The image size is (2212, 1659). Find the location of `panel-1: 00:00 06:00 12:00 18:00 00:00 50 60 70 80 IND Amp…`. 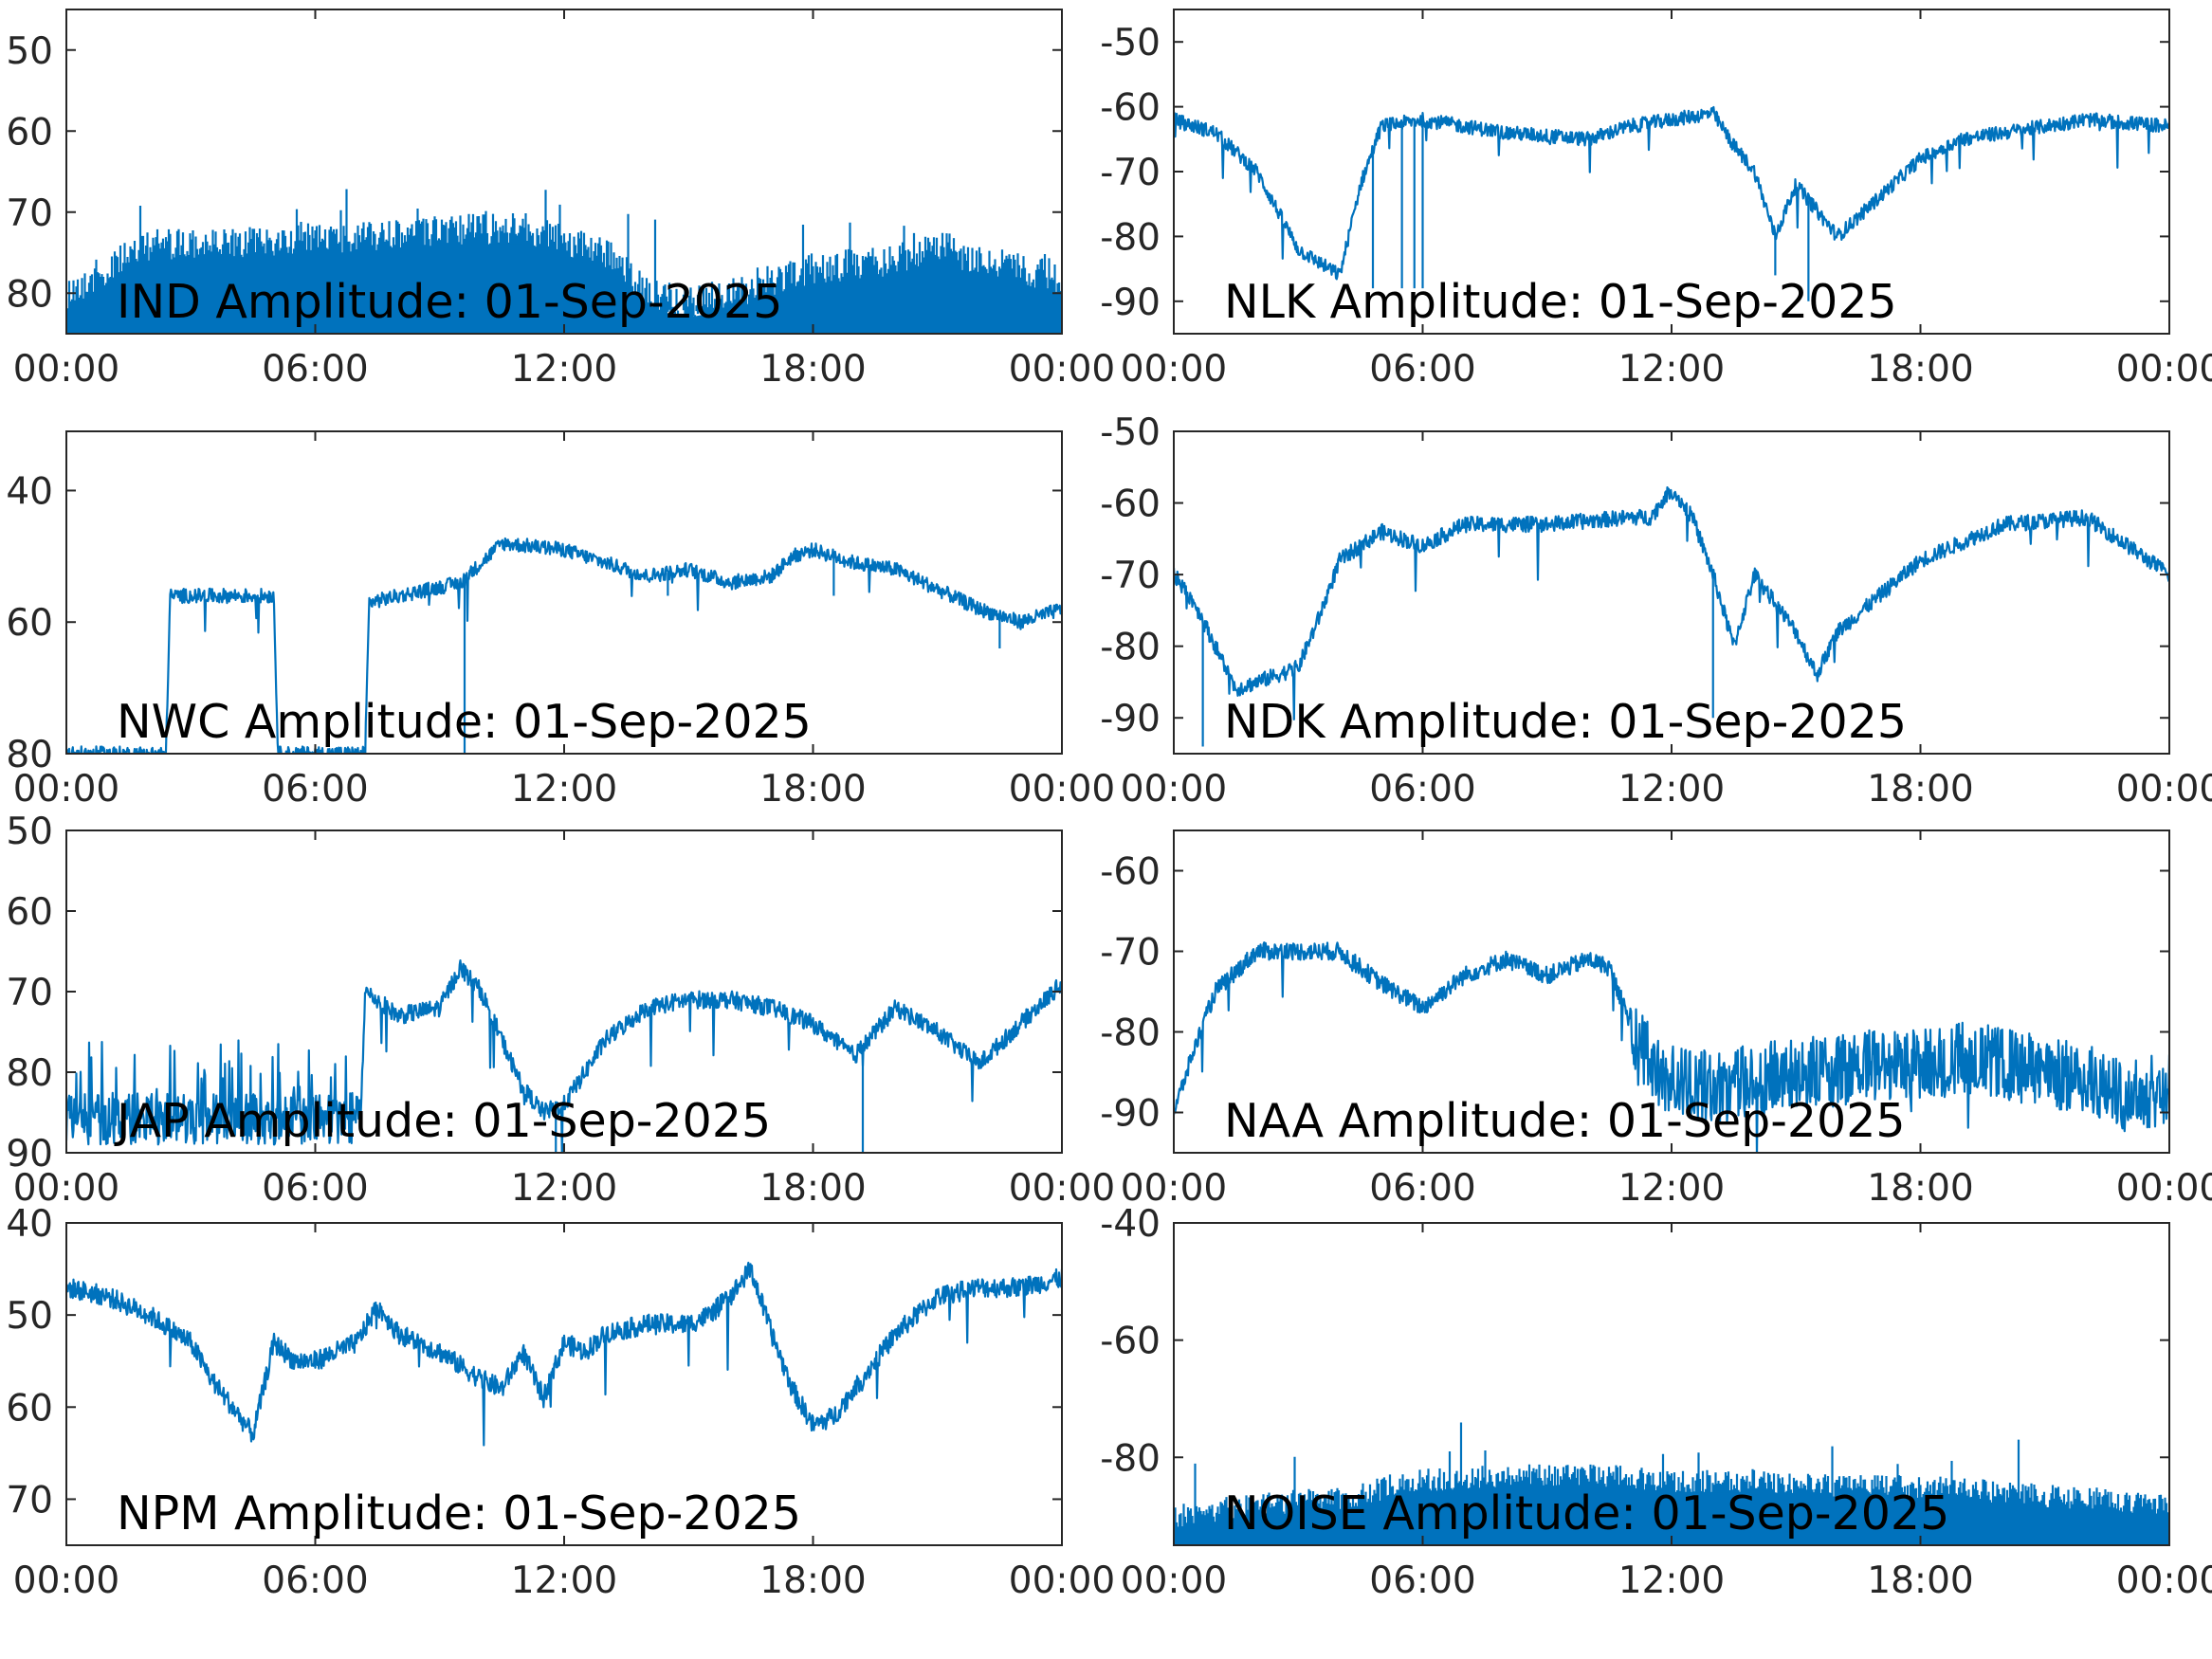

panel-1: 00:00 06:00 12:00 18:00 00:00 50 60 70 80 IND Amp… is located at coordinates (560, 200).